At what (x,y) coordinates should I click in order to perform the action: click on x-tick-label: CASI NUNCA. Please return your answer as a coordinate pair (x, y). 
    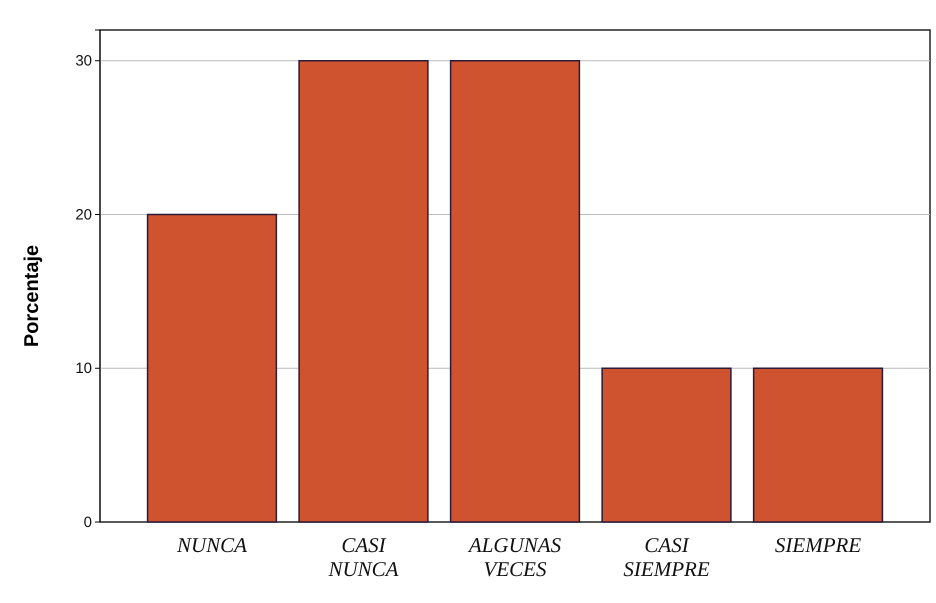
    Looking at the image, I should click on (363, 557).